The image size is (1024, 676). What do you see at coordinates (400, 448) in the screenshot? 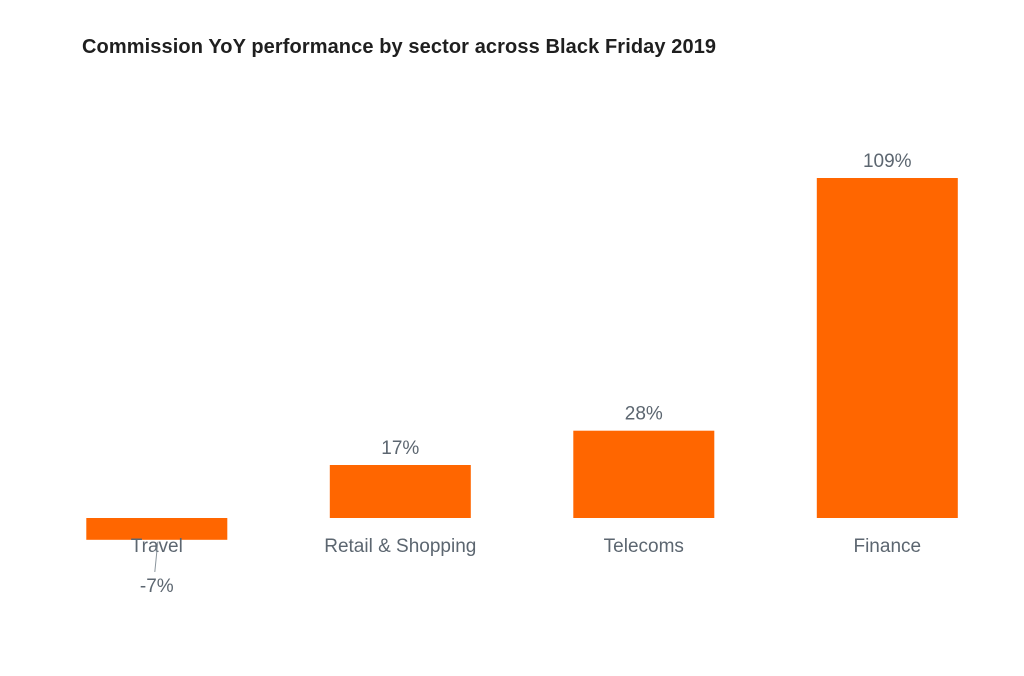
I see `value-label-retail-and-shopping: 17%` at bounding box center [400, 448].